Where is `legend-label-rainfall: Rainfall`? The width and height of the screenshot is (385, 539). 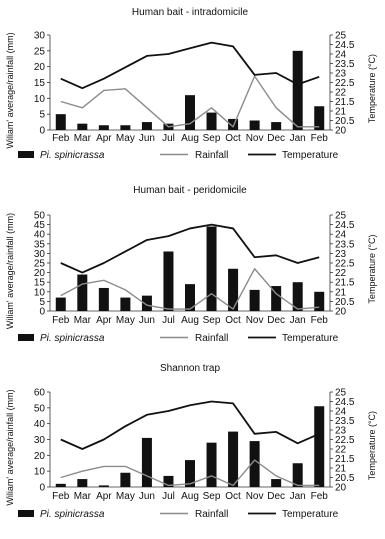 legend-label-rainfall: Rainfall is located at coordinates (211, 514).